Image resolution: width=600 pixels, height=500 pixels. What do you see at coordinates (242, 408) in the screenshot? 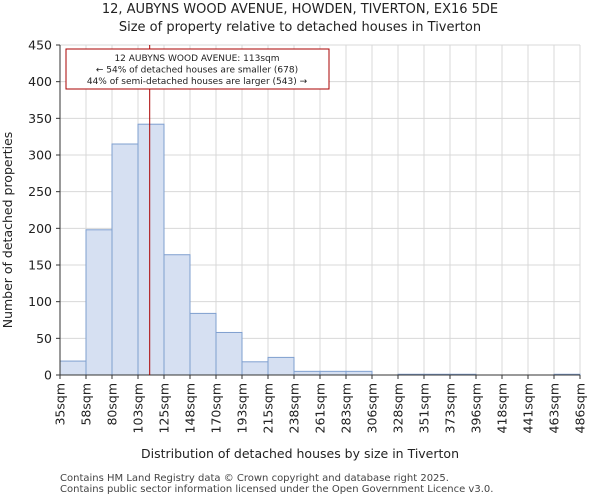
I see `x-tick-label-193sqm: 193sqm` at bounding box center [242, 408].